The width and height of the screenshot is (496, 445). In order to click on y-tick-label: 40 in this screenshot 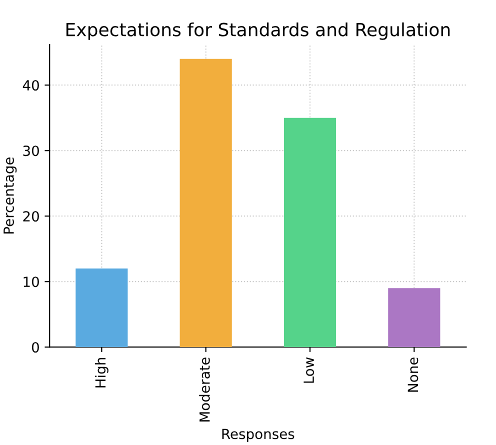, I will do `click(30, 85)`.